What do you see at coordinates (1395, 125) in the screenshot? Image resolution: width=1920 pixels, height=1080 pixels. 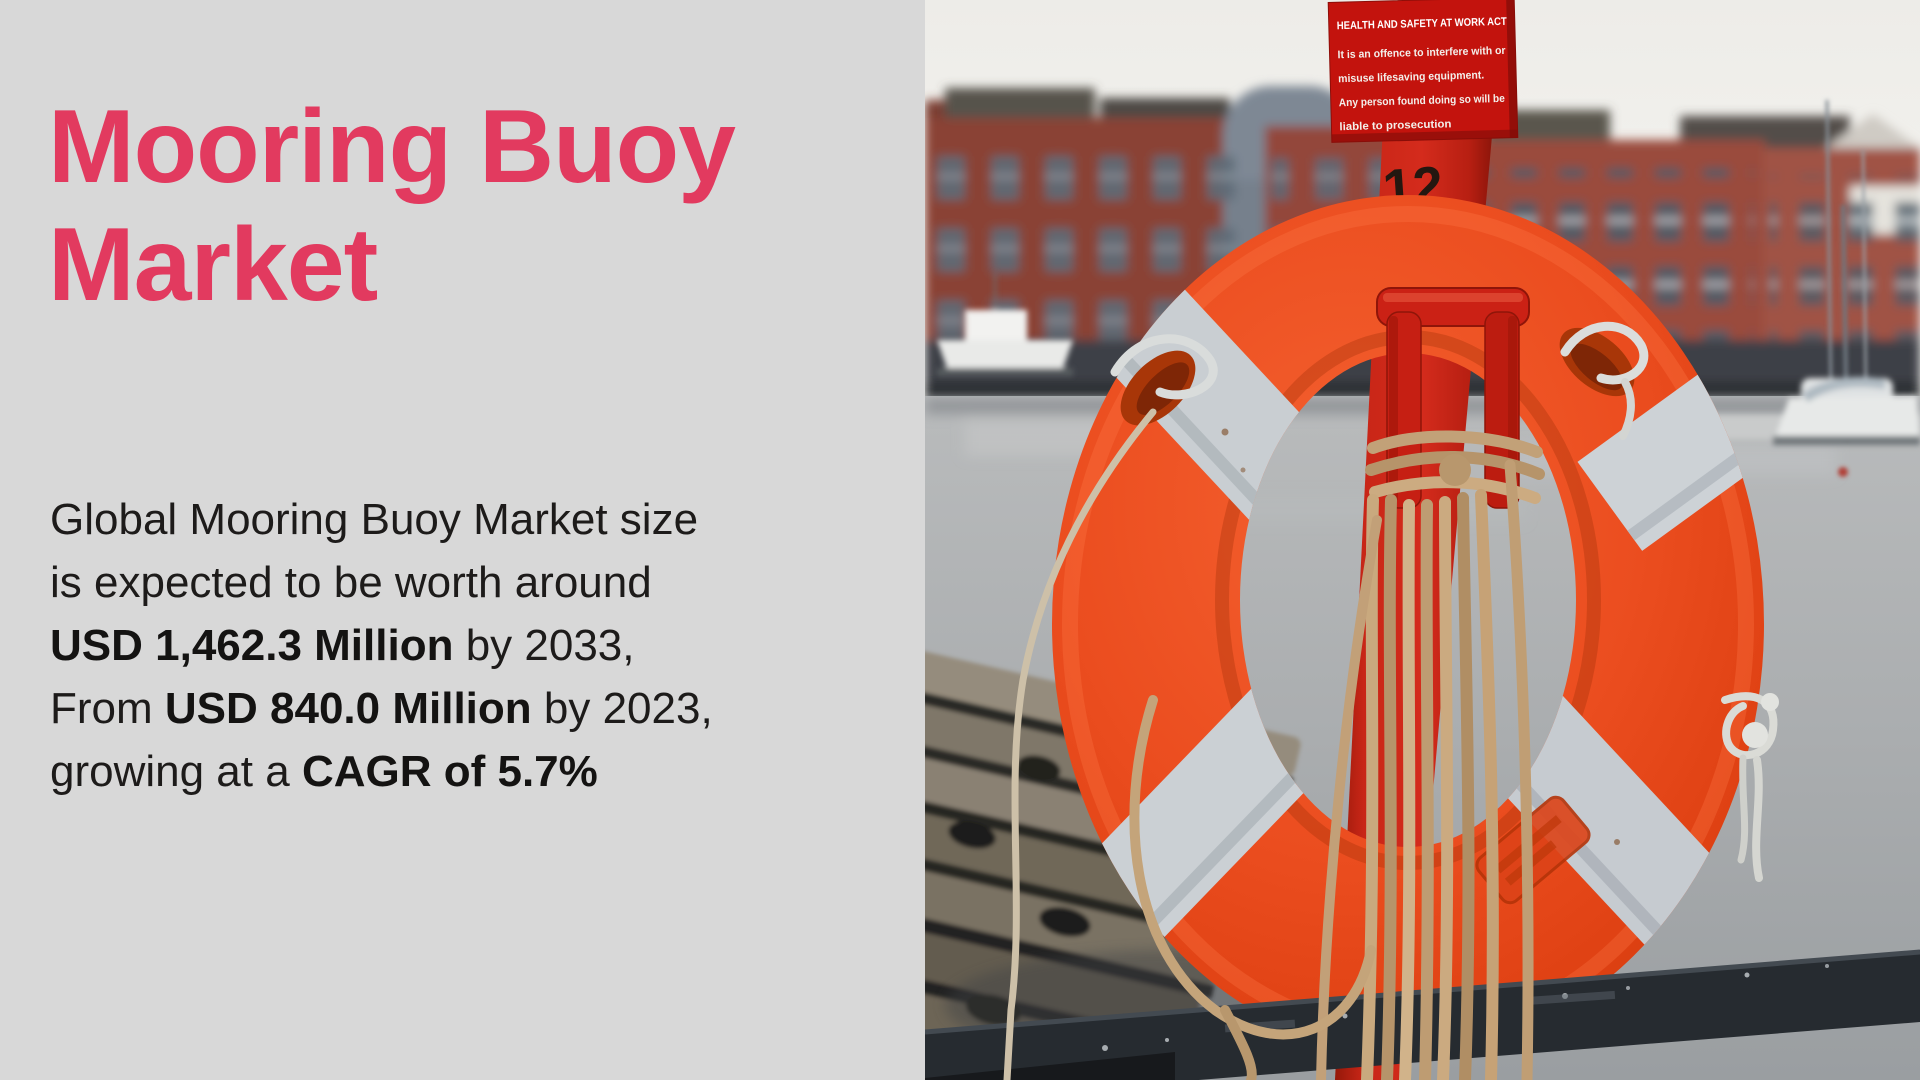 I see `sign-line-4: liable to prosecution` at bounding box center [1395, 125].